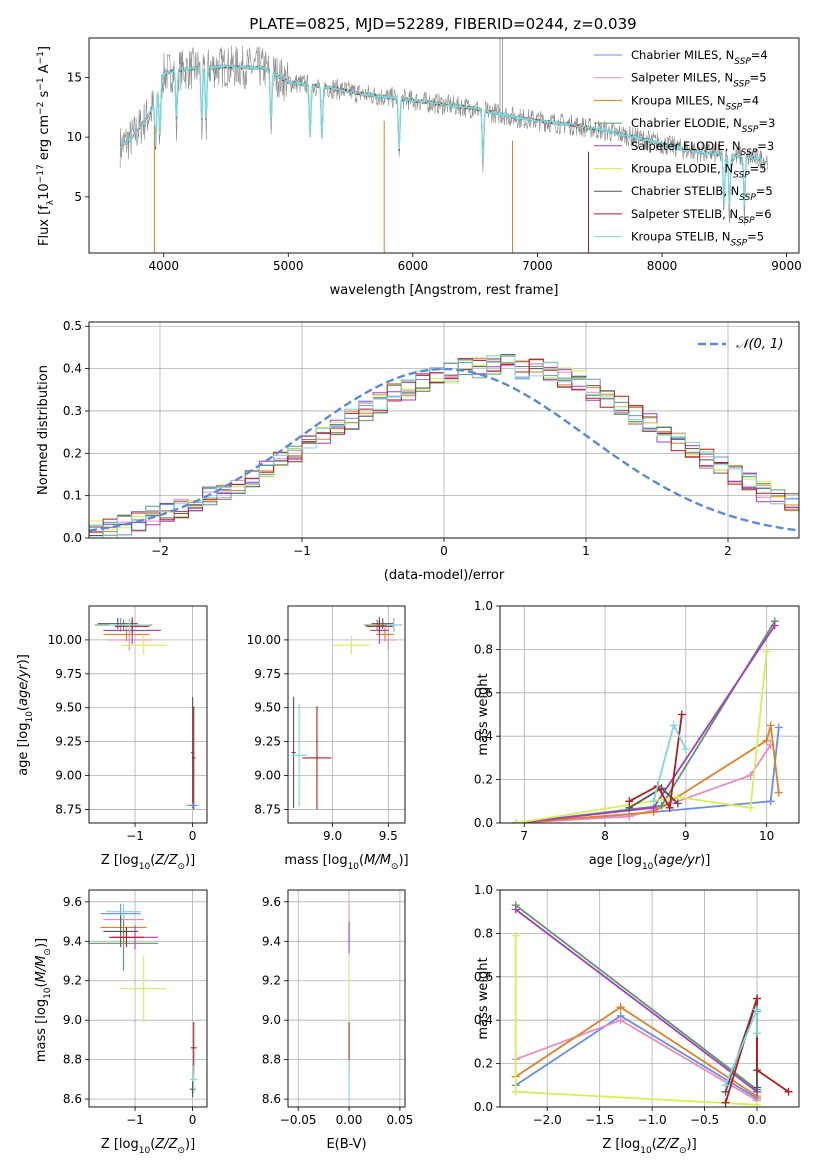 The image size is (819, 1170). Describe the element at coordinates (741, 1047) in the screenshot. I see `weight-line-kroupa_stelib` at that location.